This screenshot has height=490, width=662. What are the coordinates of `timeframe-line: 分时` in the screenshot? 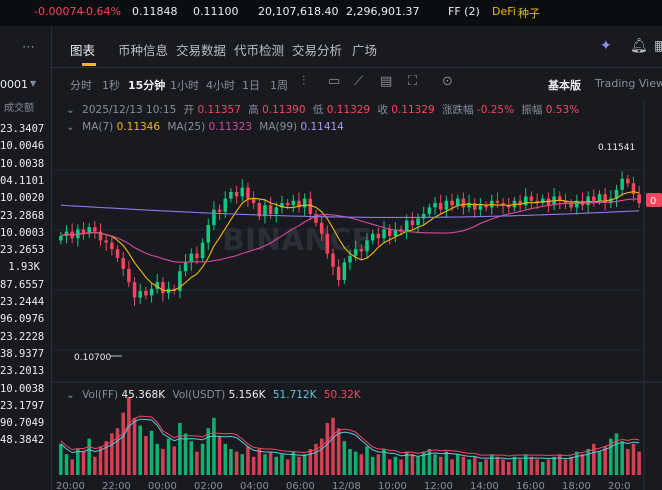 It's located at (81, 85).